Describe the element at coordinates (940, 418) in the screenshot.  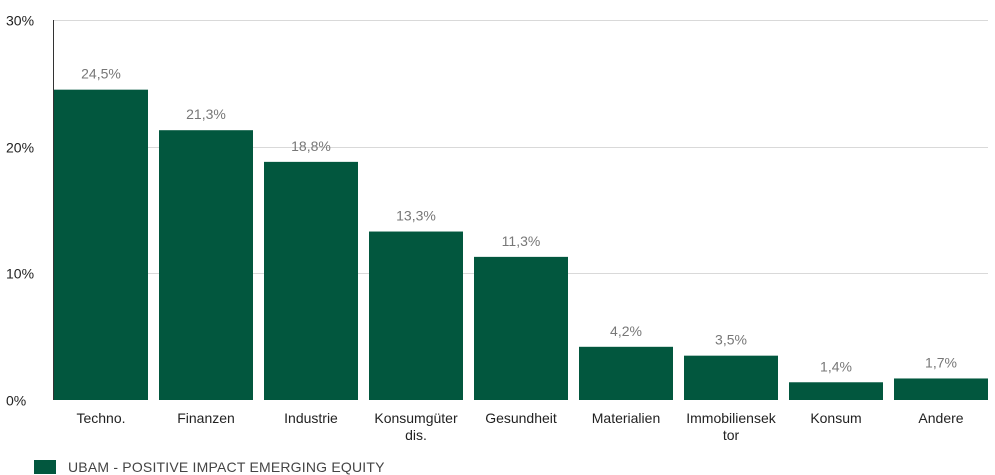
I see `category-label: Andere` at that location.